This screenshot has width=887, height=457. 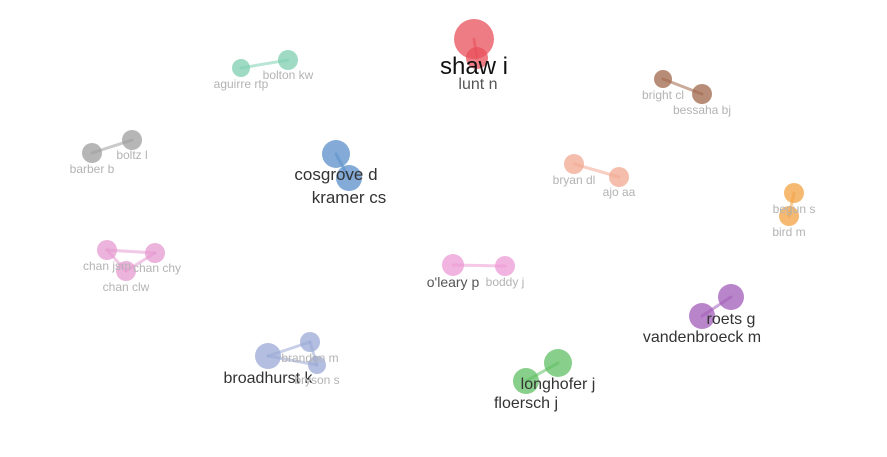 What do you see at coordinates (316, 380) in the screenshot?
I see `node-label-bryson-s: bryson s` at bounding box center [316, 380].